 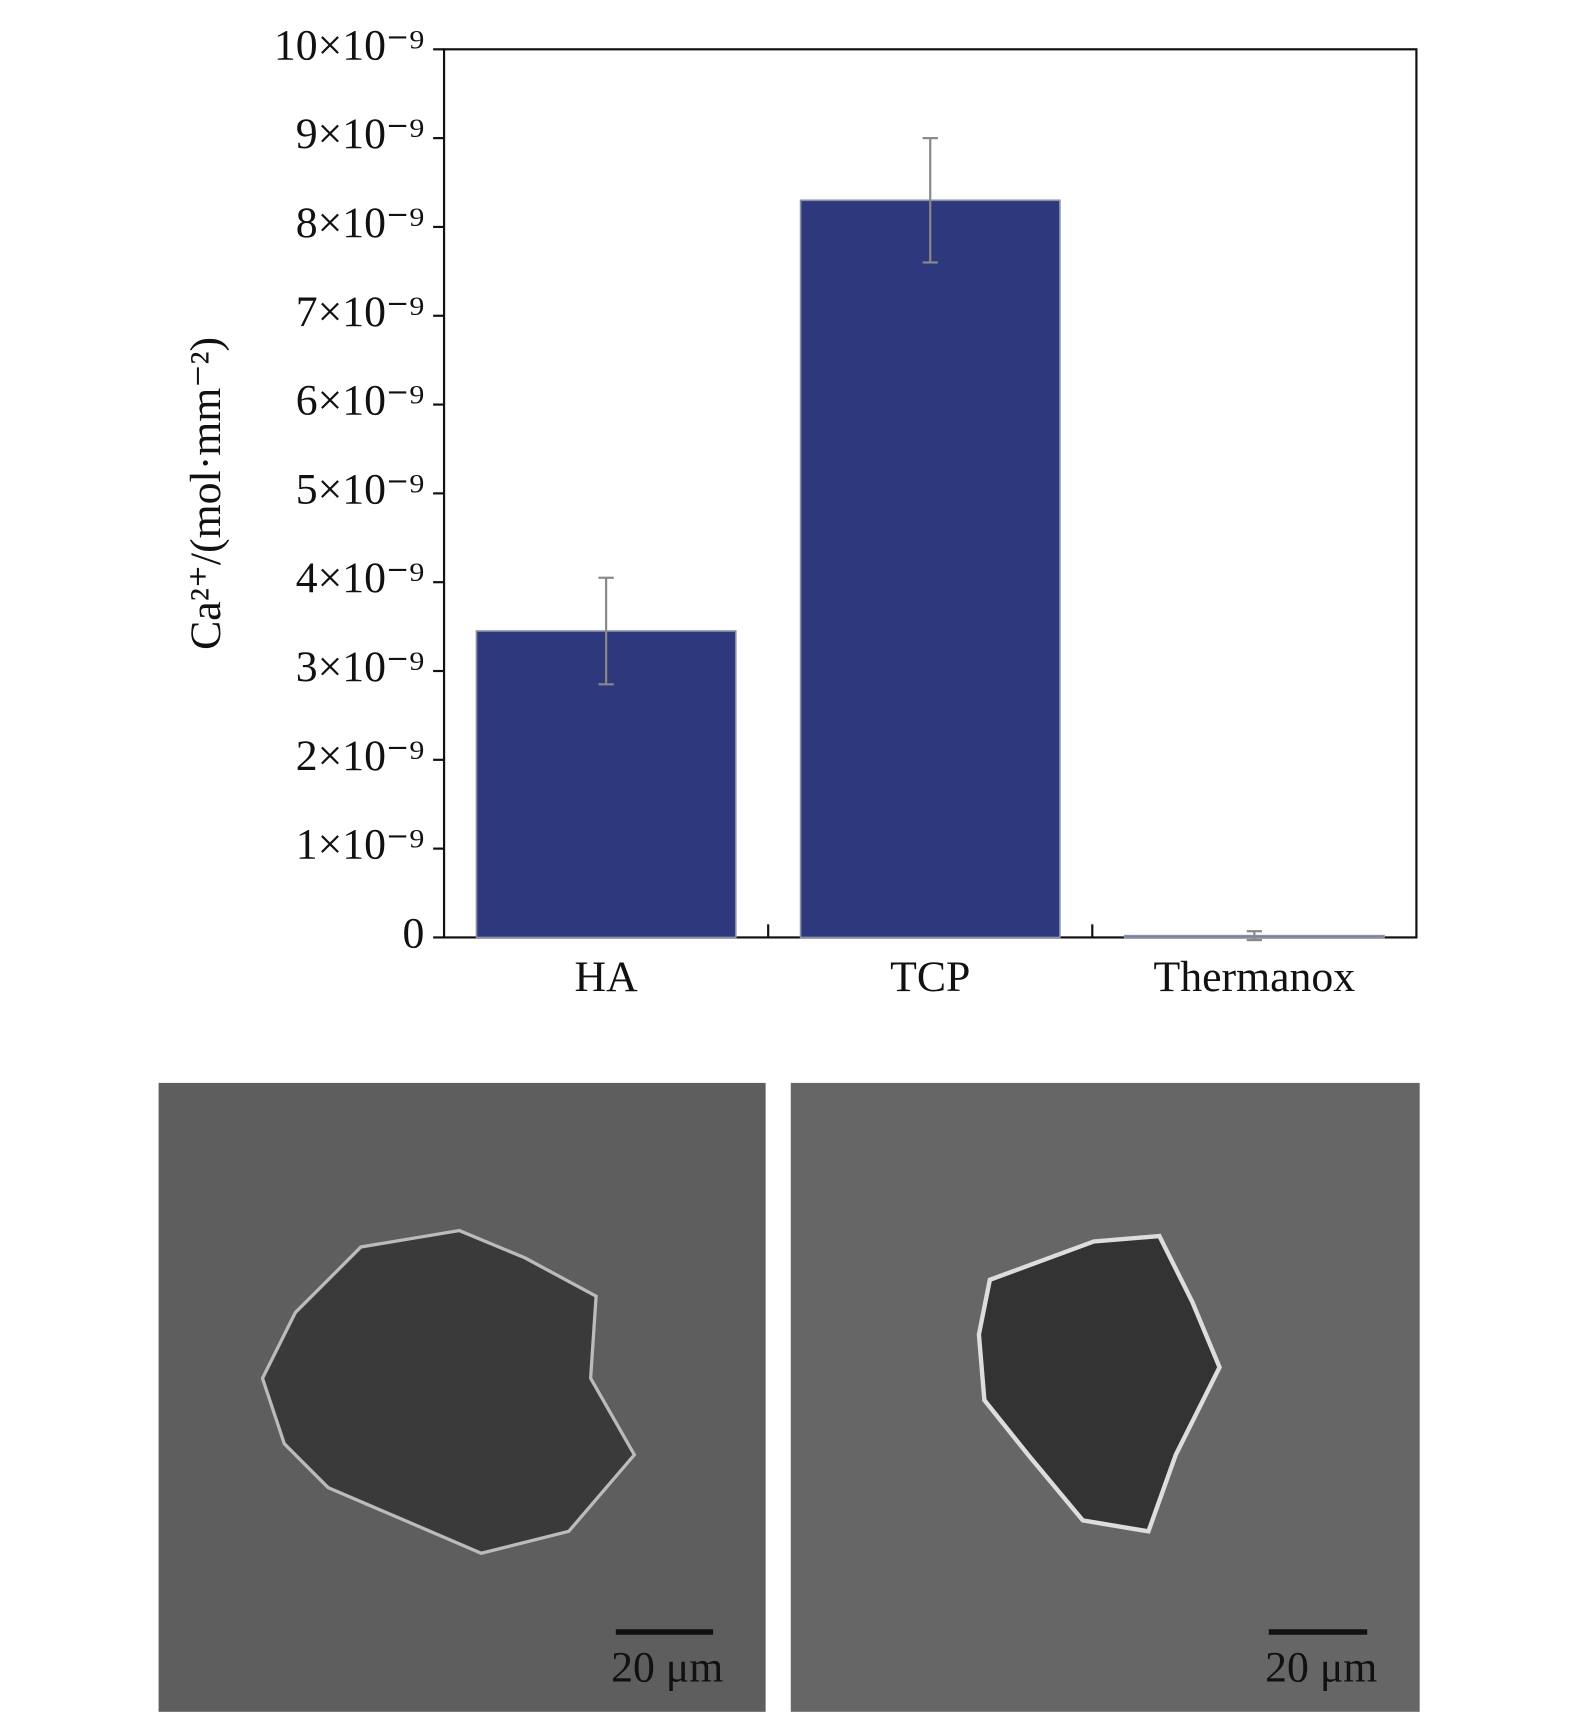 What do you see at coordinates (360, 489) in the screenshot?
I see `y-tick-label: 5×10⁻⁹` at bounding box center [360, 489].